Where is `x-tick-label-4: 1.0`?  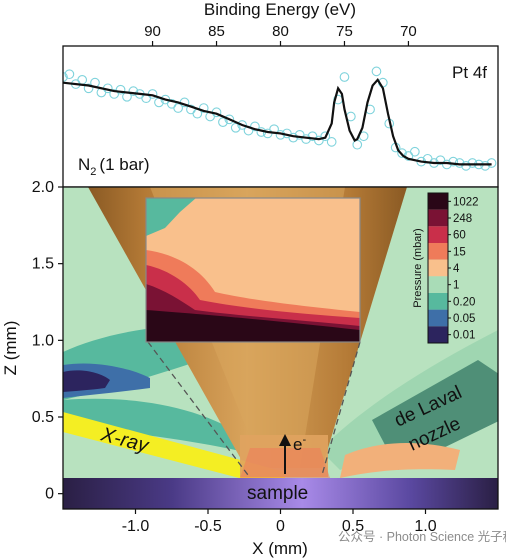
x-tick-label-4: 1.0 is located at coordinates (425, 526).